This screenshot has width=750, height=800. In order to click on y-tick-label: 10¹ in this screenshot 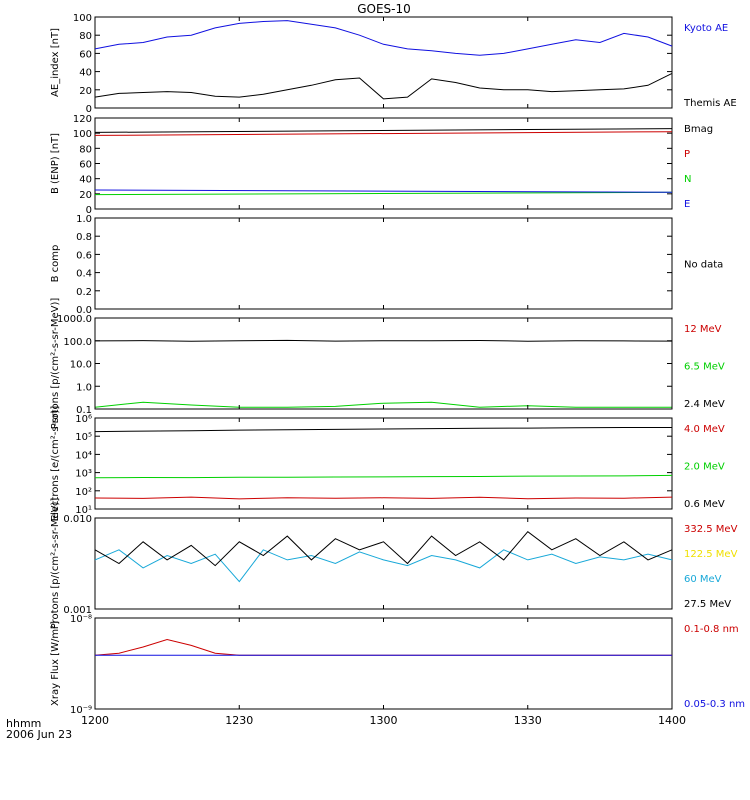, I will do `click(83, 510)`.